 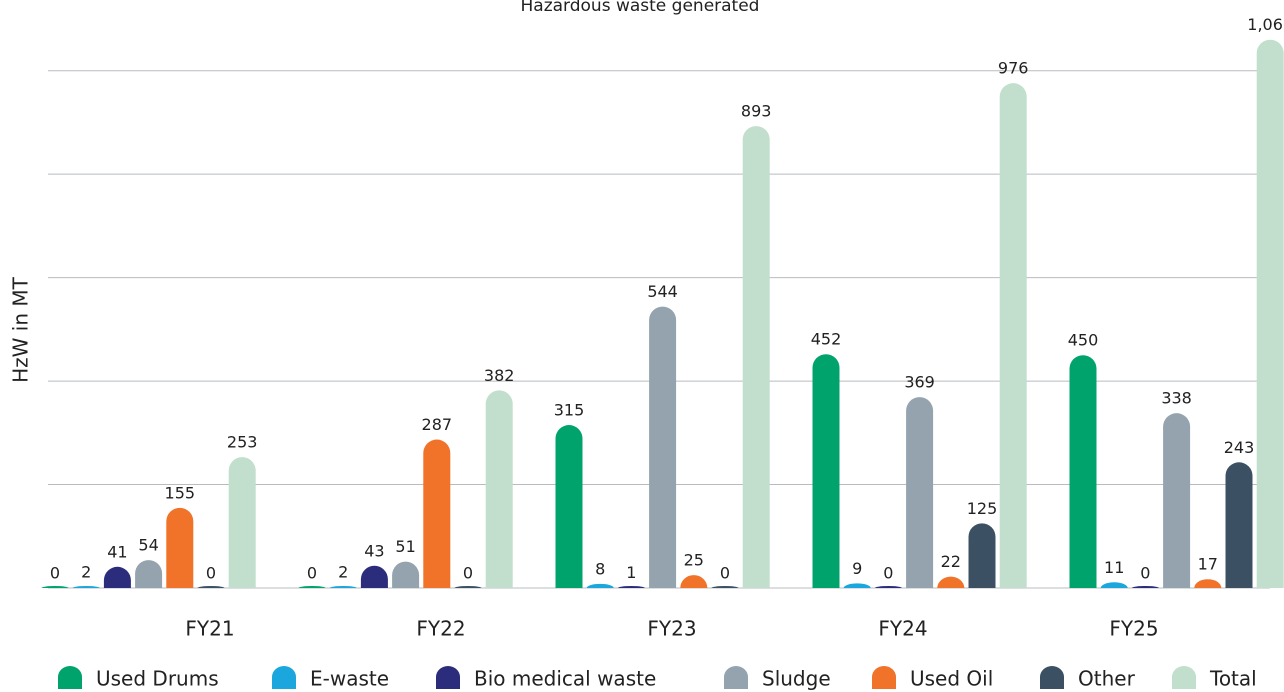 I want to click on chart-title: Hazardous waste generated, so click(x=640, y=8).